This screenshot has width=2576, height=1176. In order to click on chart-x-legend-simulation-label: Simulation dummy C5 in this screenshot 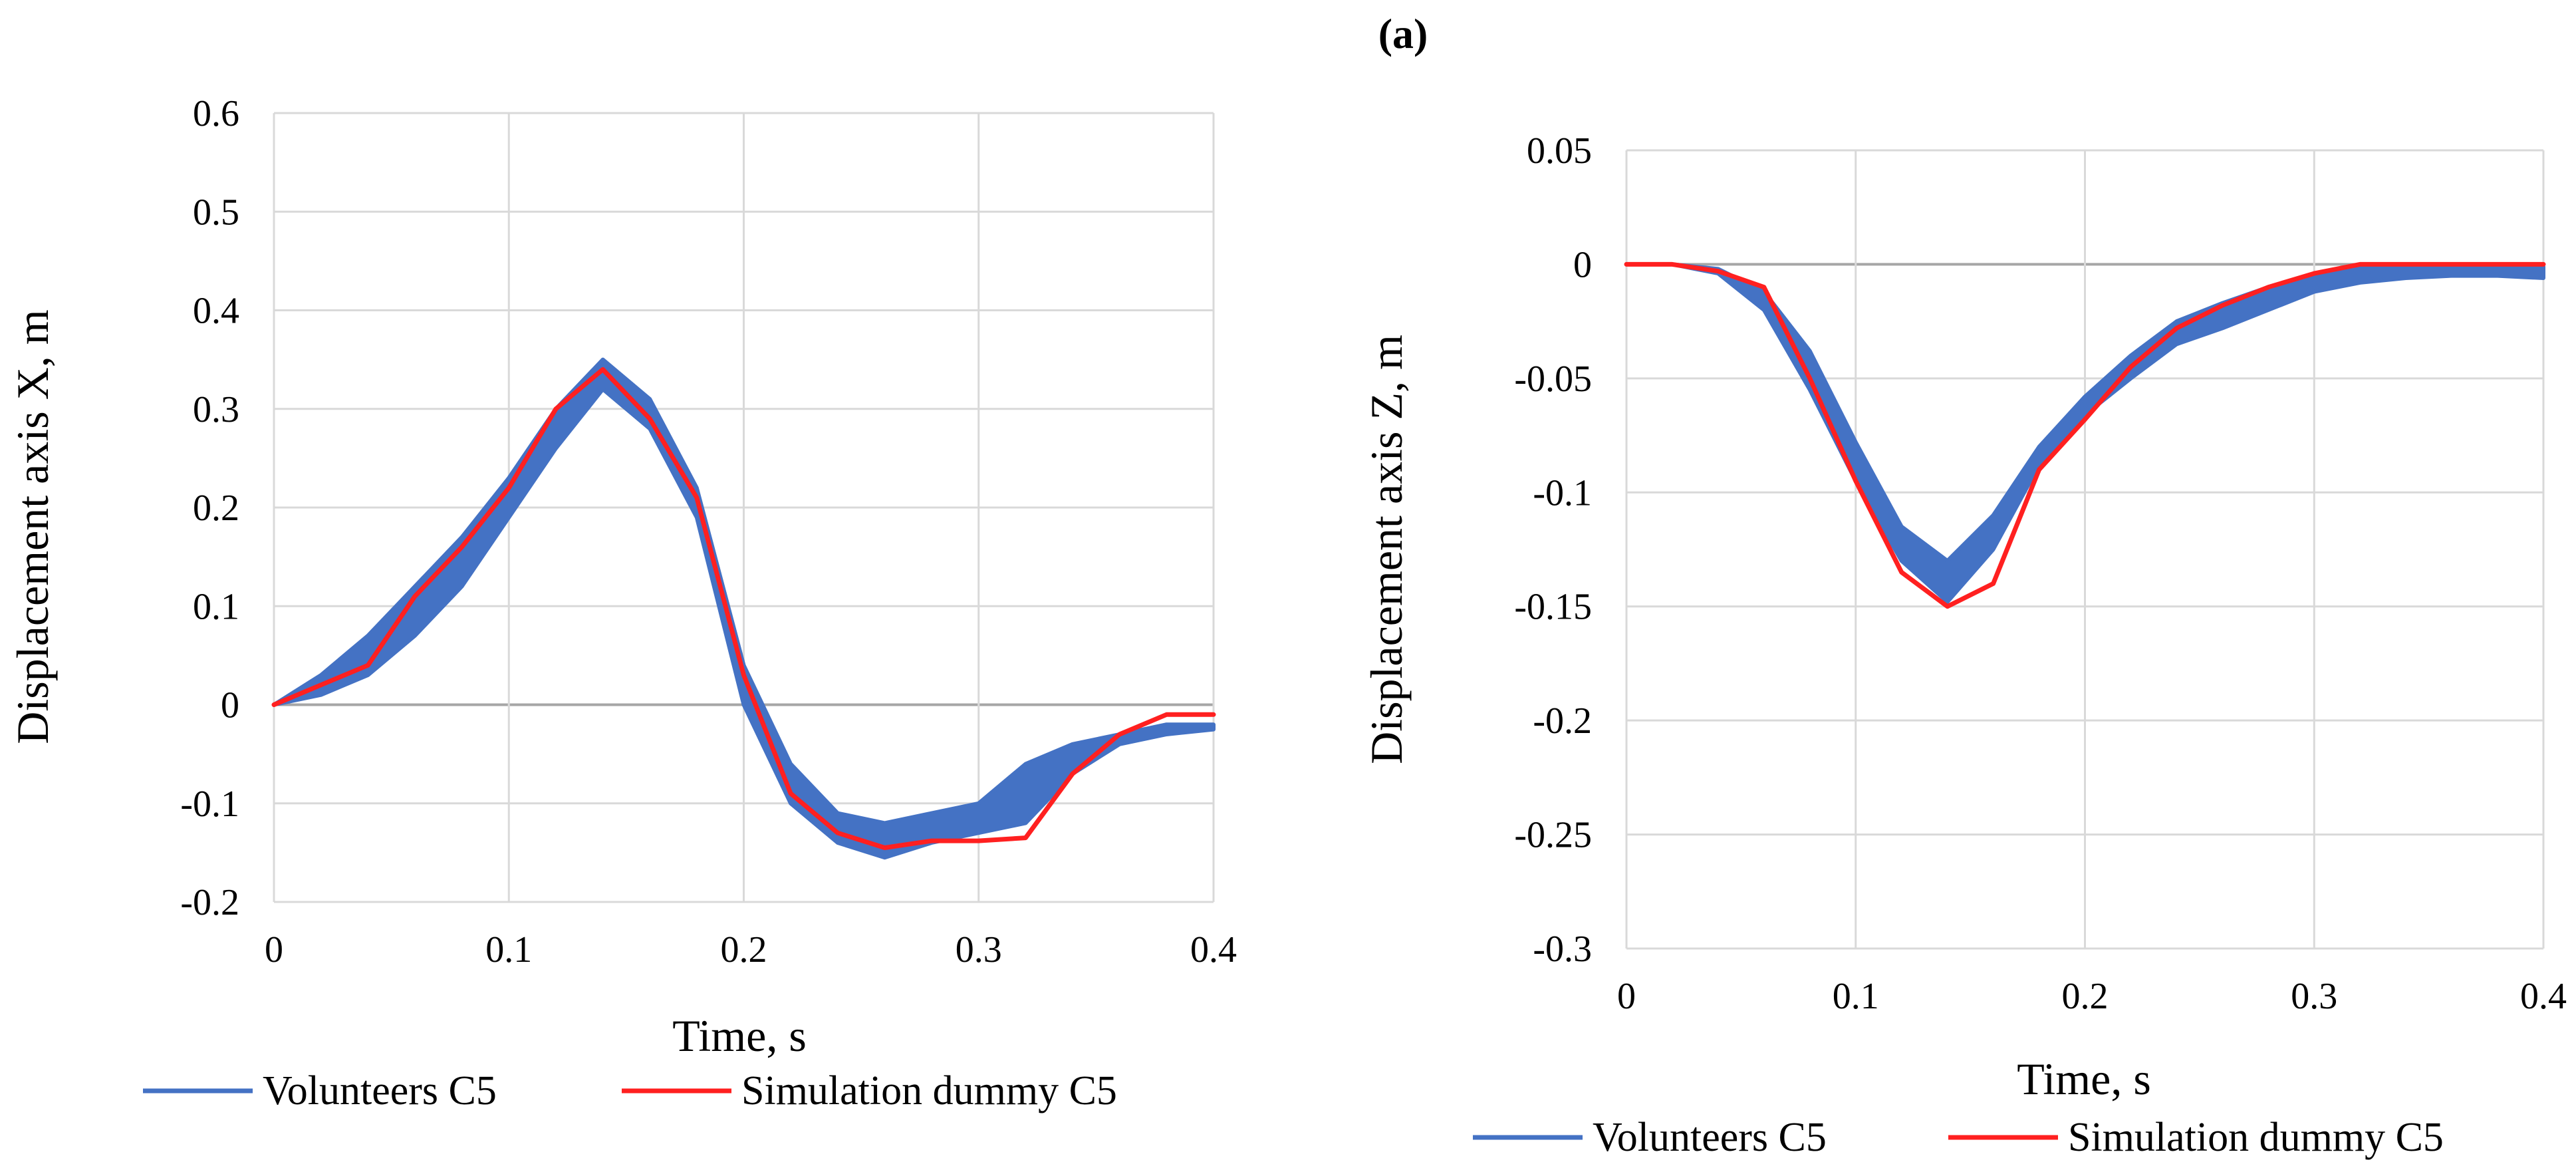, I will do `click(929, 1090)`.